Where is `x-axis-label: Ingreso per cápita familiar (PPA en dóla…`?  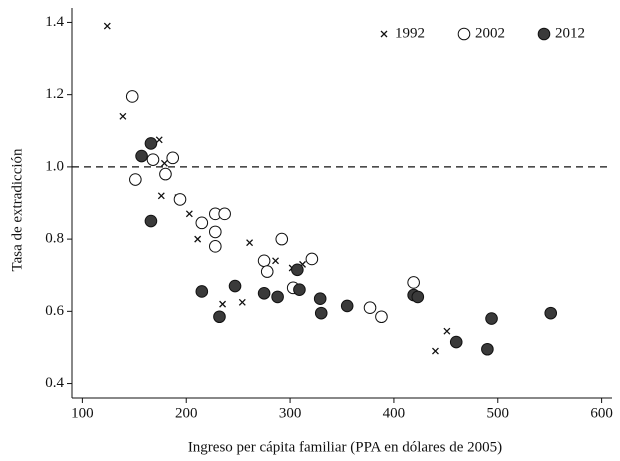 x-axis-label: Ingreso per cápita familiar (PPA en dóla… is located at coordinates (345, 447).